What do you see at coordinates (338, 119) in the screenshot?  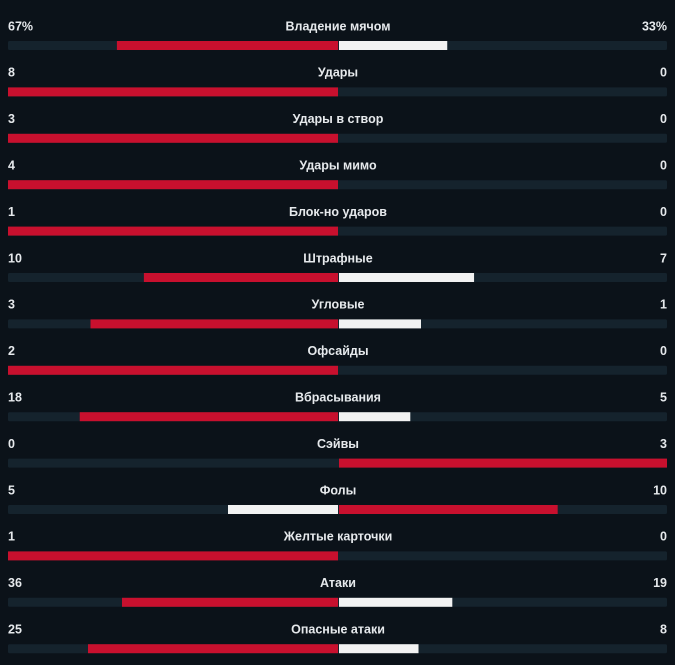 I see `stat-label: Удары в створ` at bounding box center [338, 119].